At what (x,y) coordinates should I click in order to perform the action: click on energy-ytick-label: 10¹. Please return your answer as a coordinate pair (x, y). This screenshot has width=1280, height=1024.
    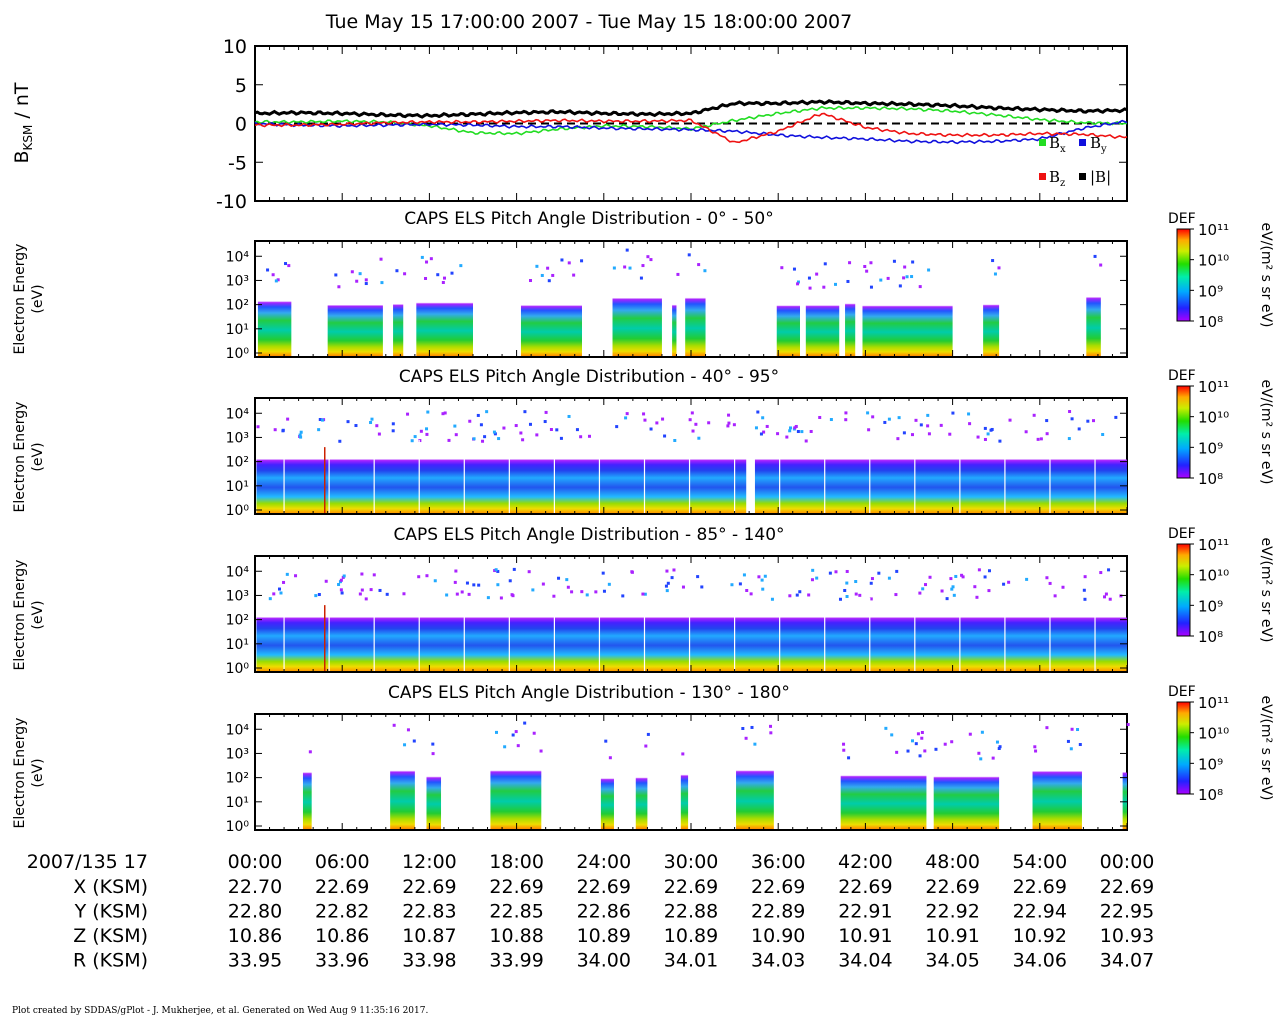
    Looking at the image, I should click on (237, 487).